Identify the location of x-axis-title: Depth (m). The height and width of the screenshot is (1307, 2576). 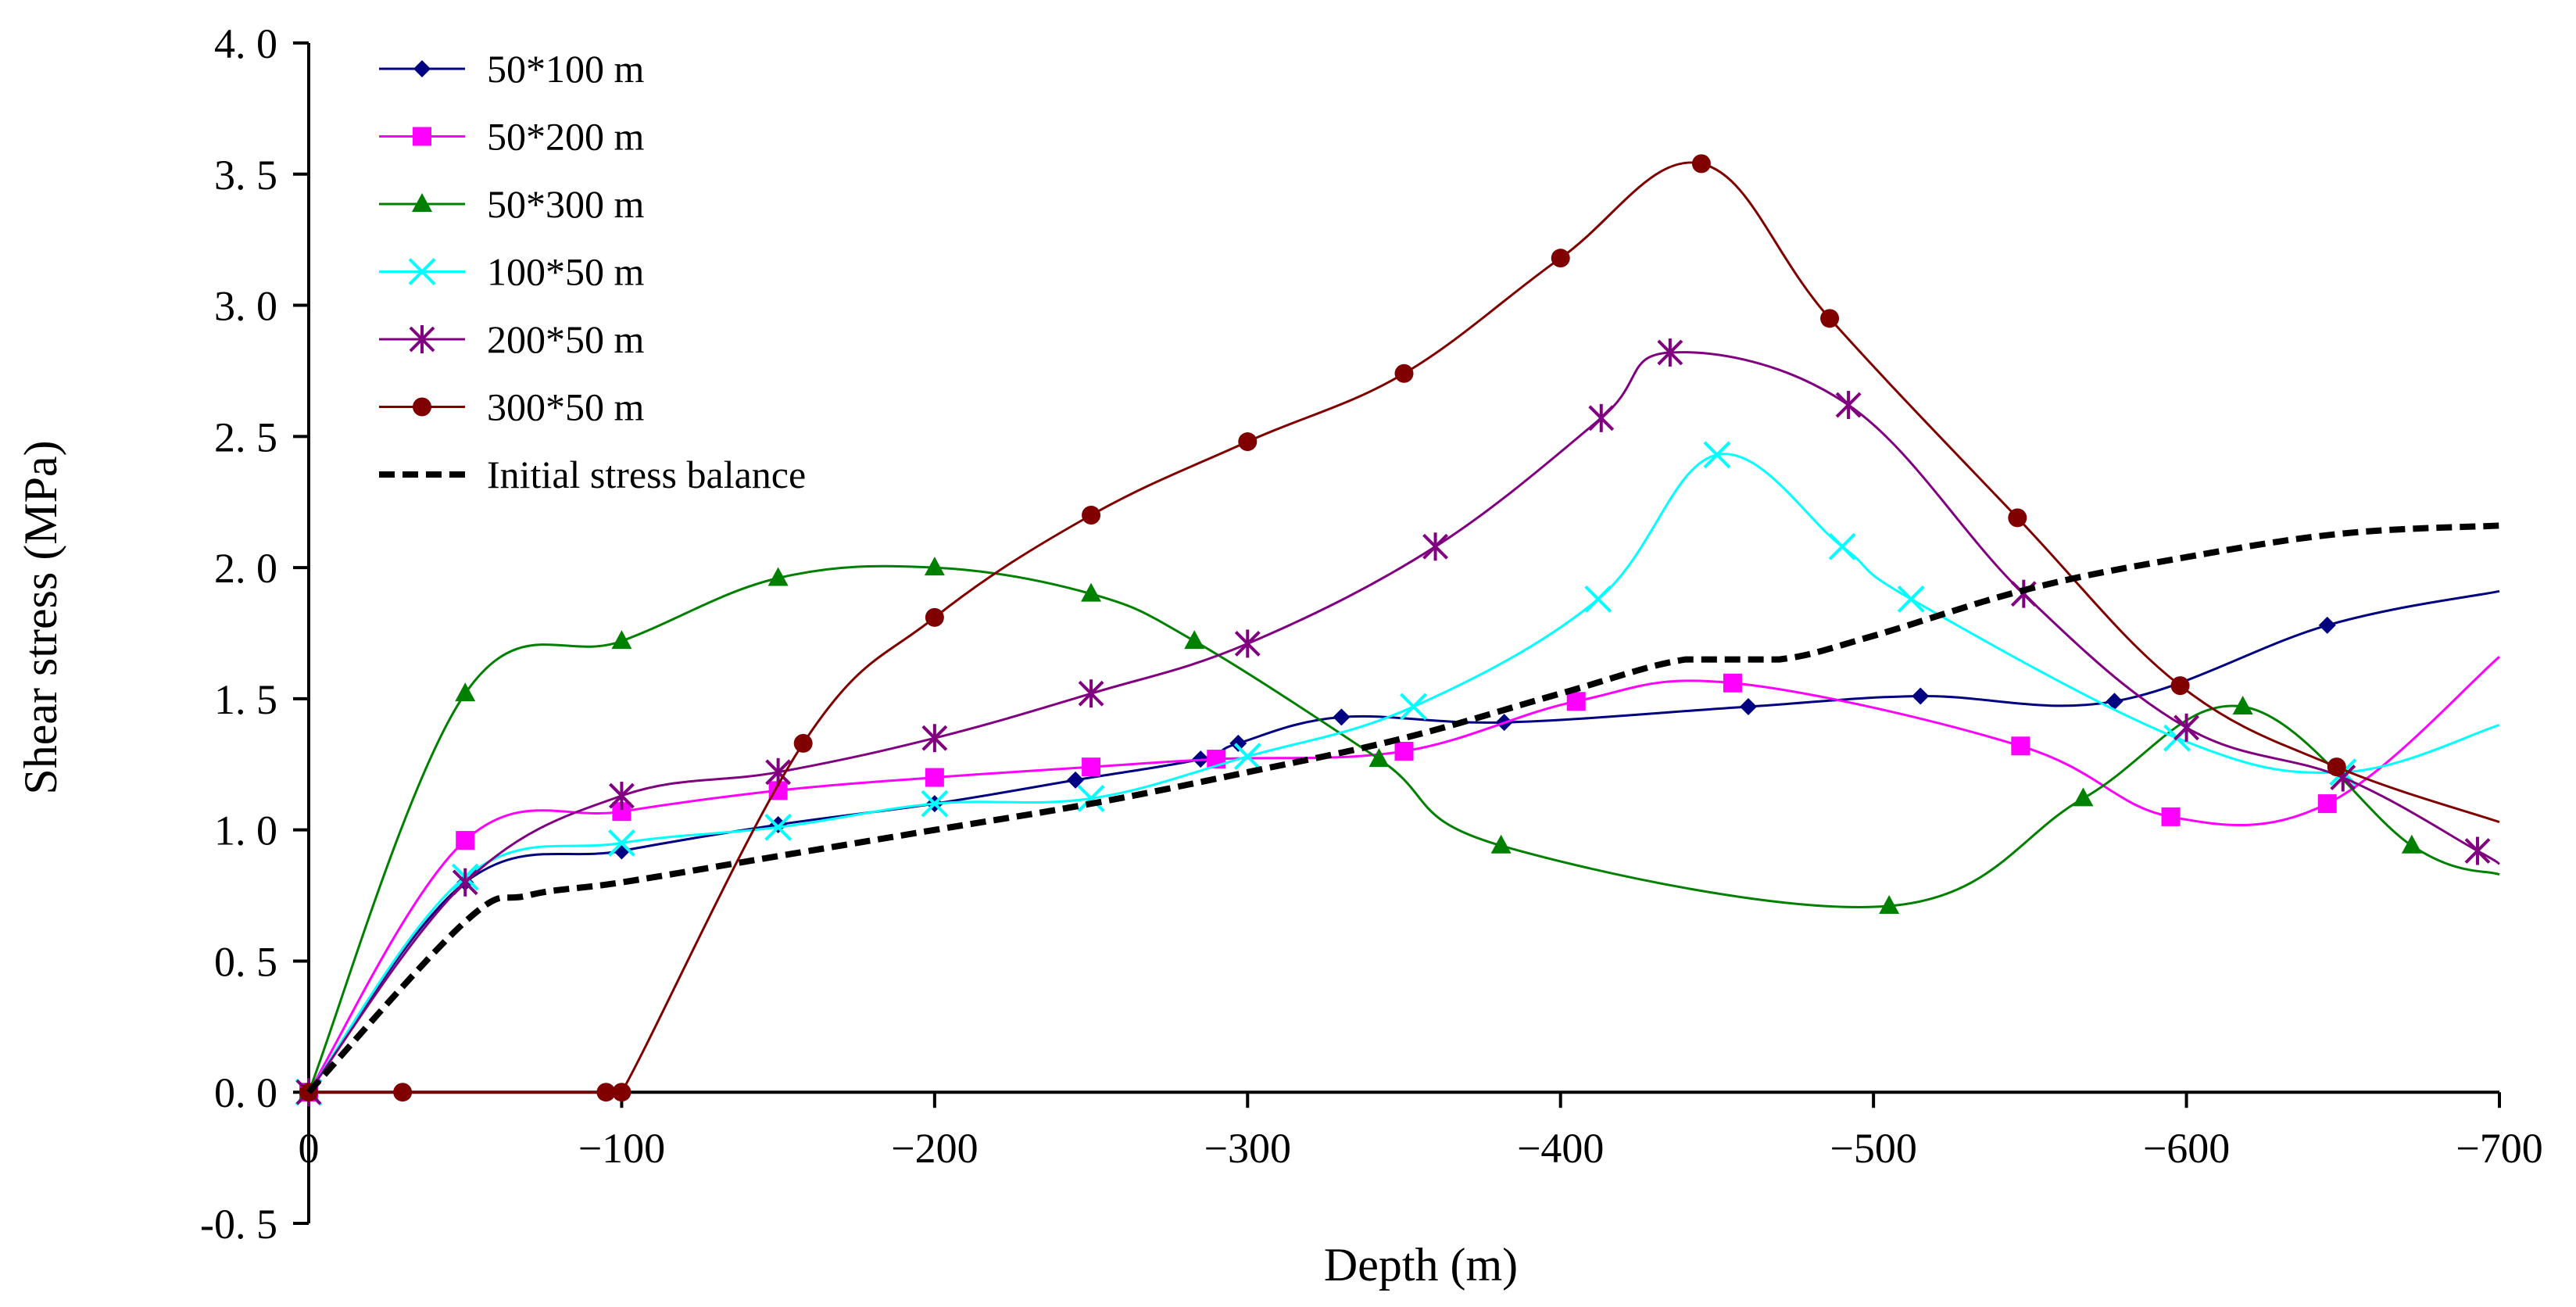
(1421, 1265).